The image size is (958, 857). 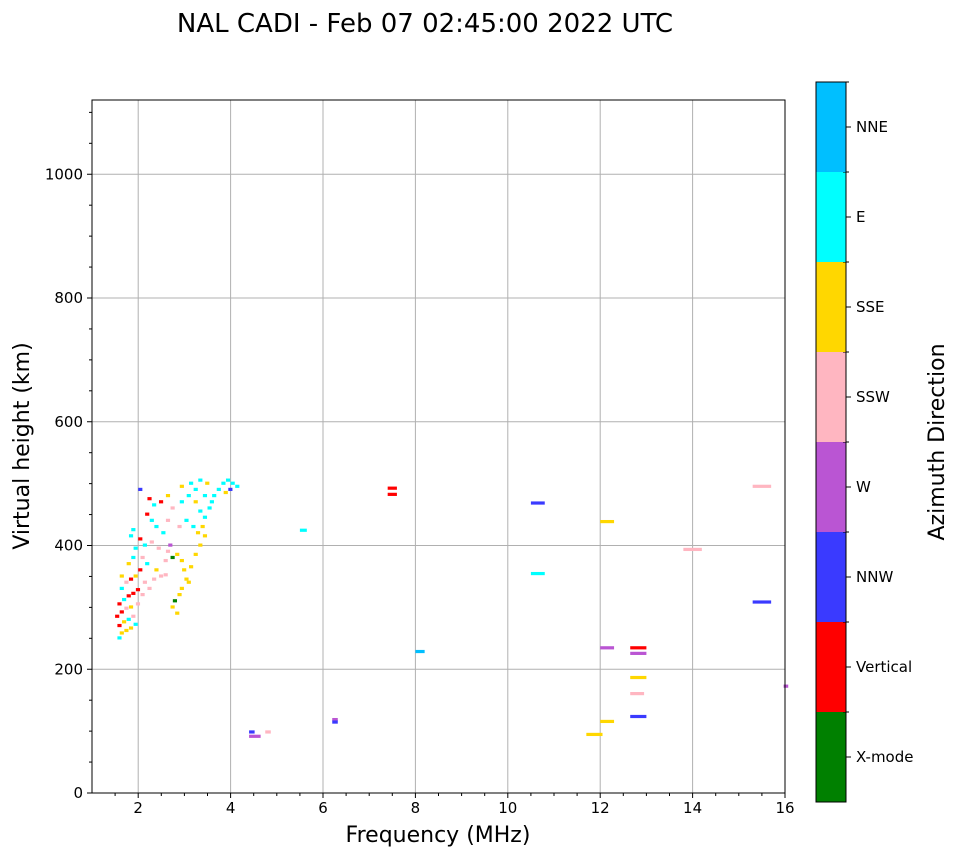 I want to click on y-tick-label: 800, so click(x=68, y=298).